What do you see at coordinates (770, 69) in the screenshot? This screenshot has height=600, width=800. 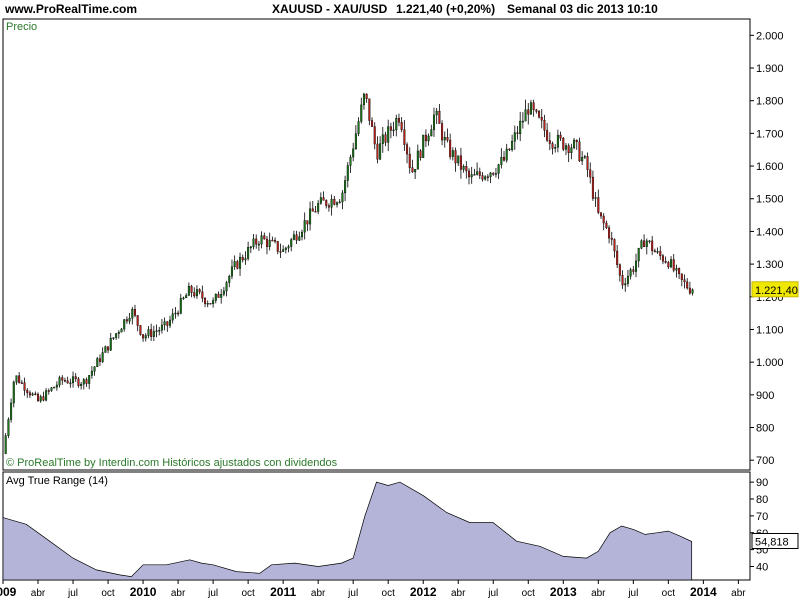 I see `price-tick-label: 1.900` at bounding box center [770, 69].